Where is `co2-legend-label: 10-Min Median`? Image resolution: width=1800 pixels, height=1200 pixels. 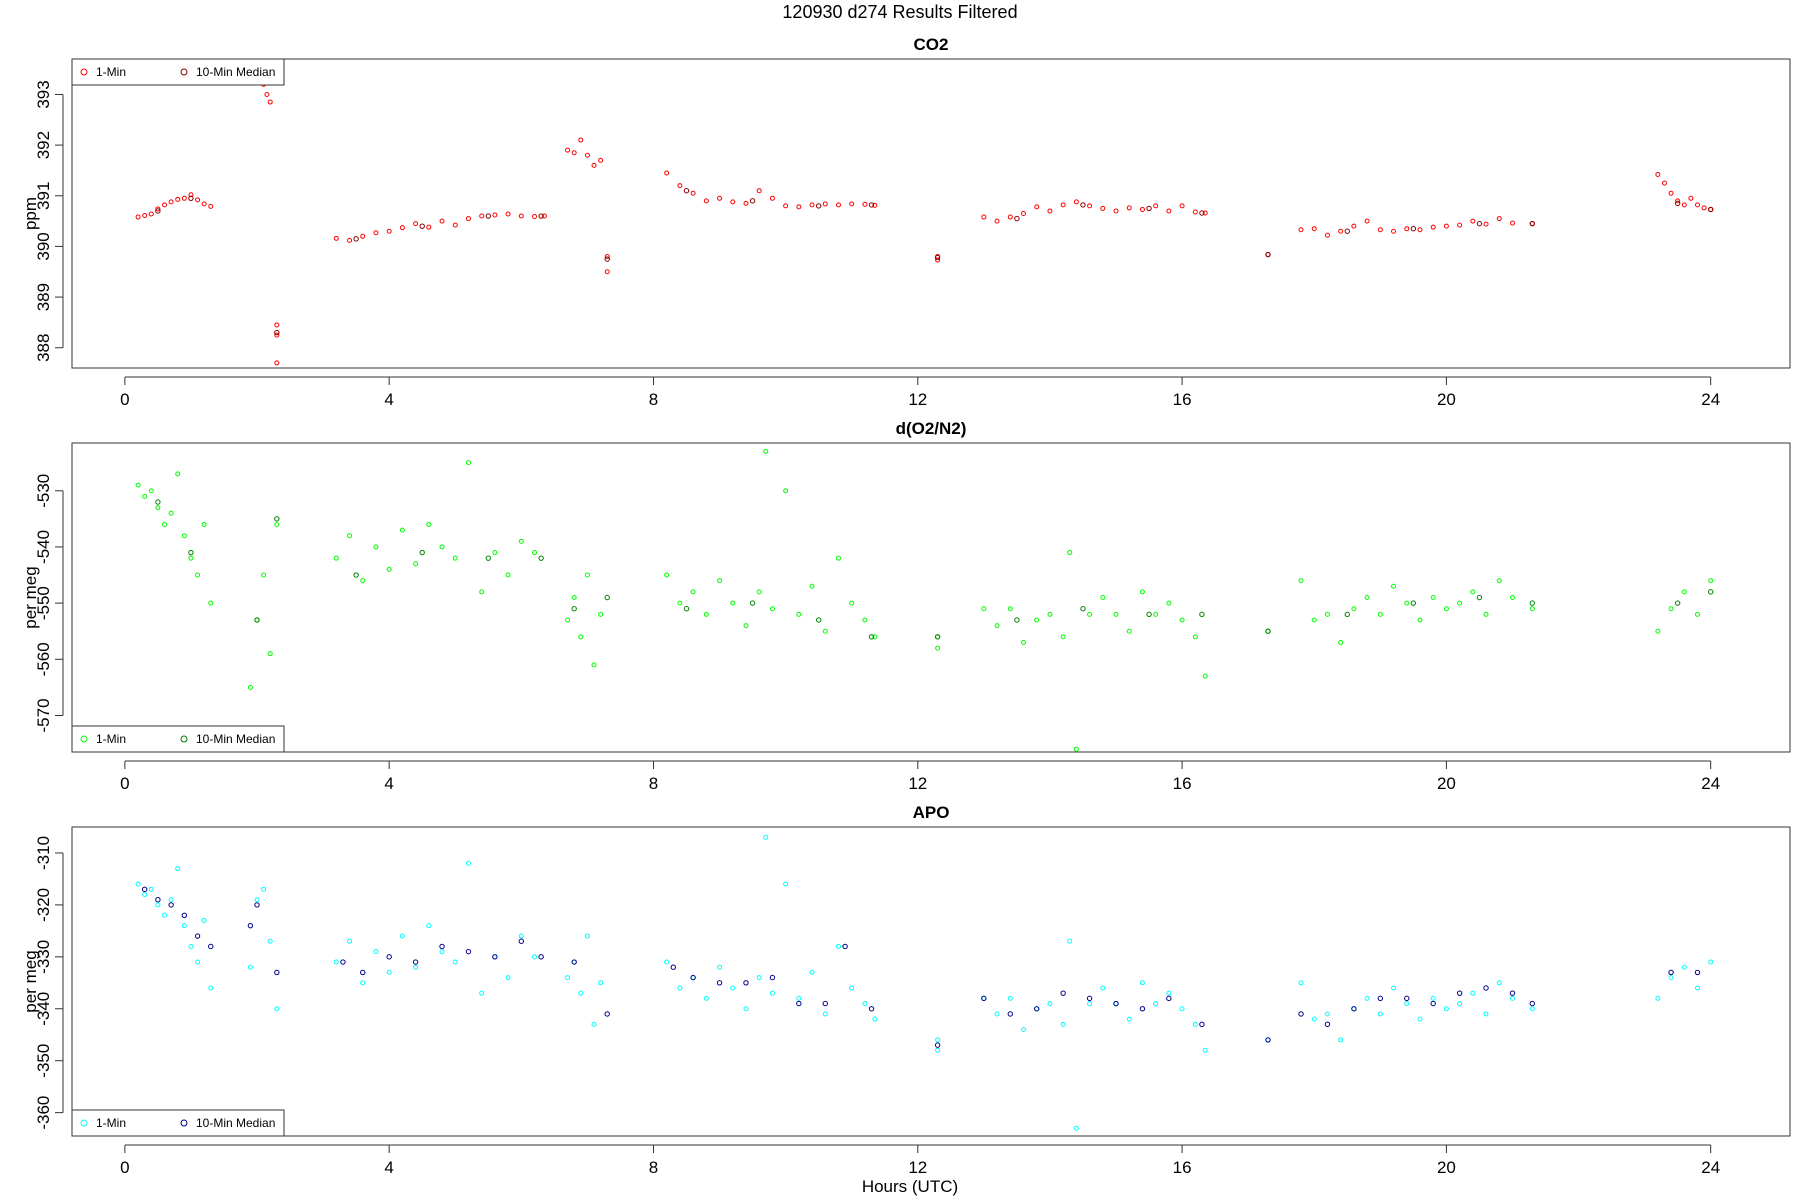 co2-legend-label: 10-Min Median is located at coordinates (235, 72).